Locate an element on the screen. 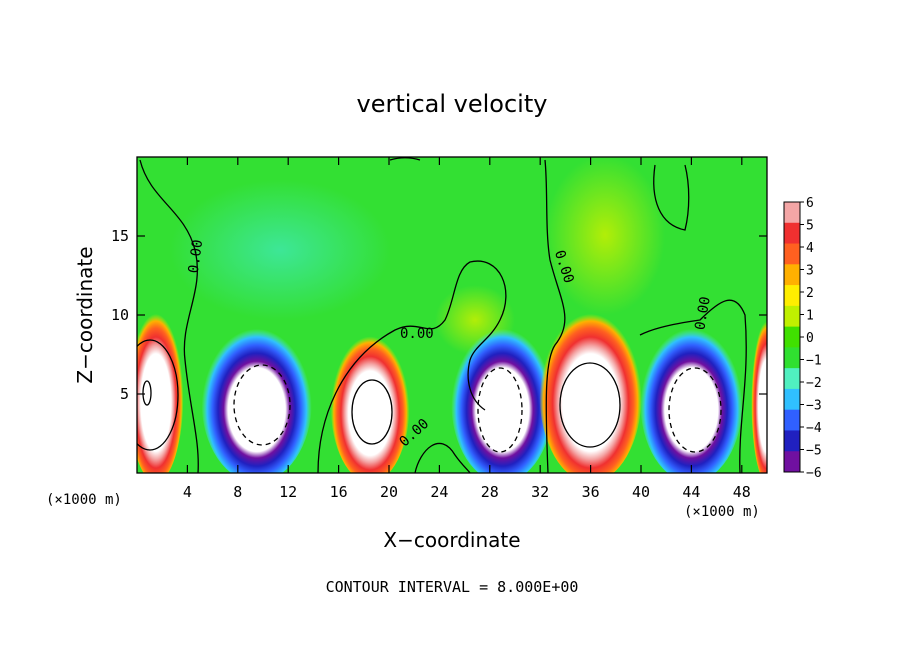  contour-label-2: 0.00 is located at coordinates (417, 334).